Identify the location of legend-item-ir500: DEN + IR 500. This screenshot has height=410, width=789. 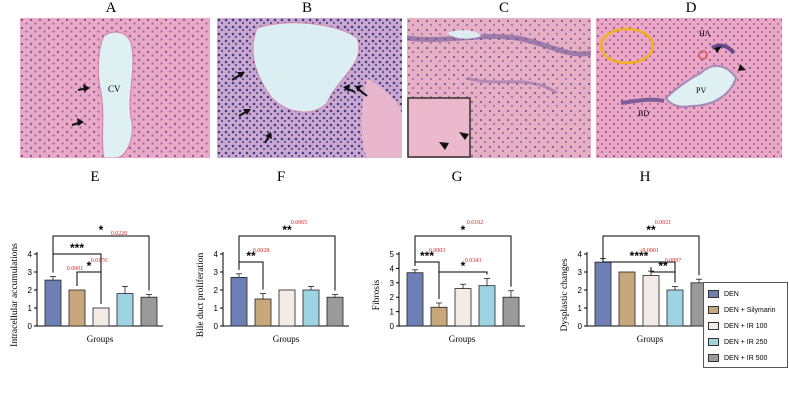
(737, 358).